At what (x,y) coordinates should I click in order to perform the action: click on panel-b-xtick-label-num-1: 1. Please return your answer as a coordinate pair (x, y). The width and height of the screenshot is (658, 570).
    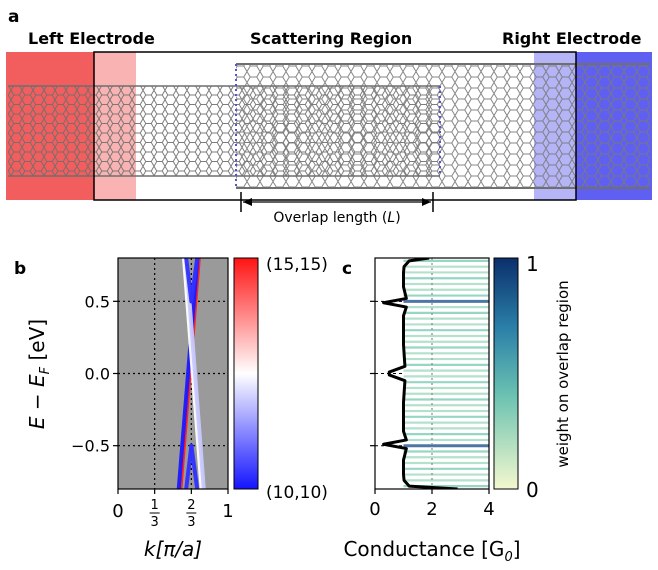
    Looking at the image, I should click on (155, 505).